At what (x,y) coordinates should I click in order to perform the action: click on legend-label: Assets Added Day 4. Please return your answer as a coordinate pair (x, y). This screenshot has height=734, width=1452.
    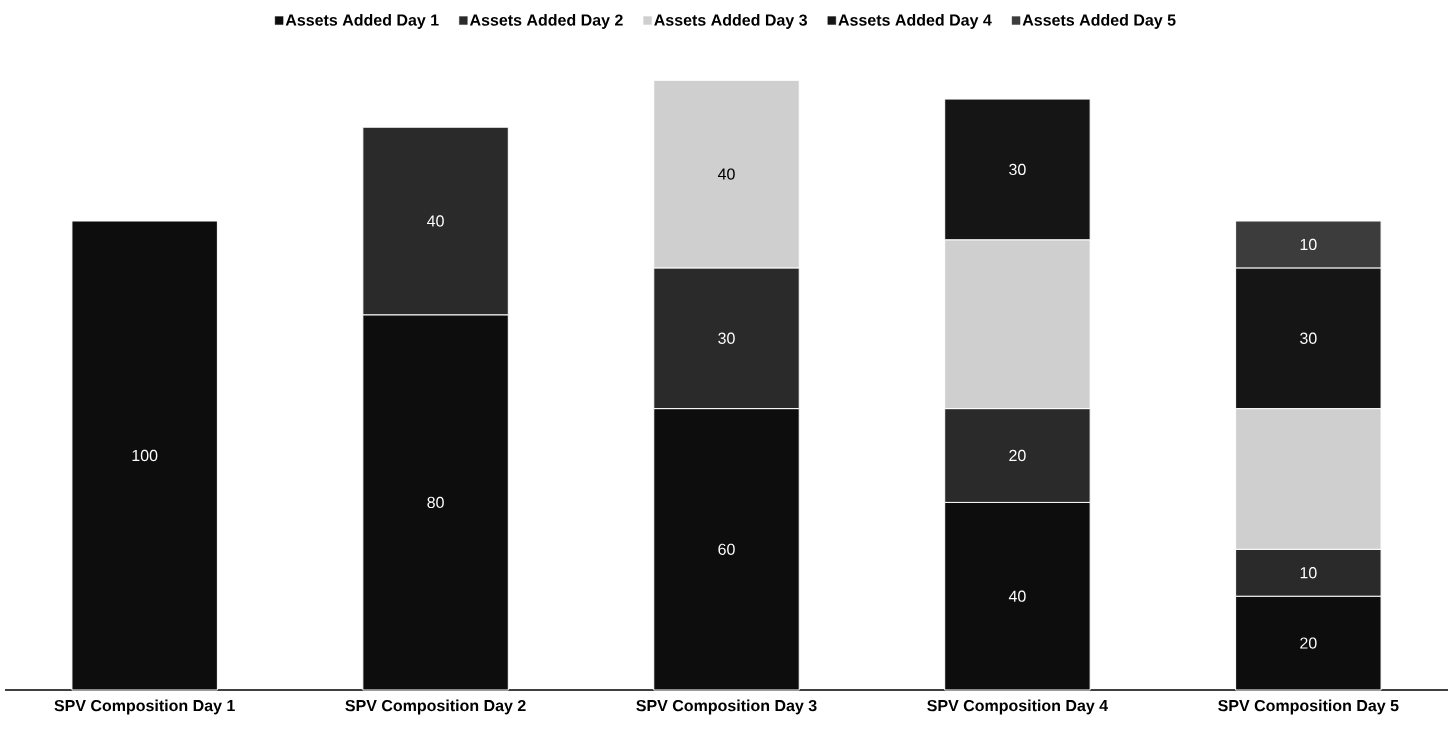
    Looking at the image, I should click on (915, 21).